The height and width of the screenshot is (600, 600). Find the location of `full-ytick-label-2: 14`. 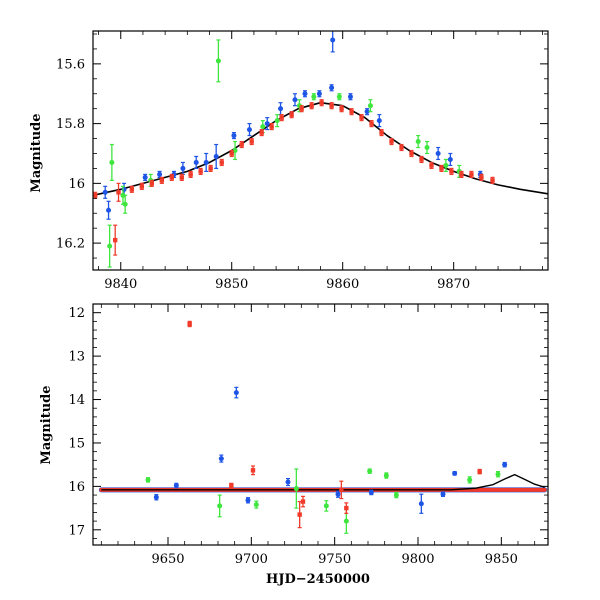

full-ytick-label-2: 14 is located at coordinates (76, 400).